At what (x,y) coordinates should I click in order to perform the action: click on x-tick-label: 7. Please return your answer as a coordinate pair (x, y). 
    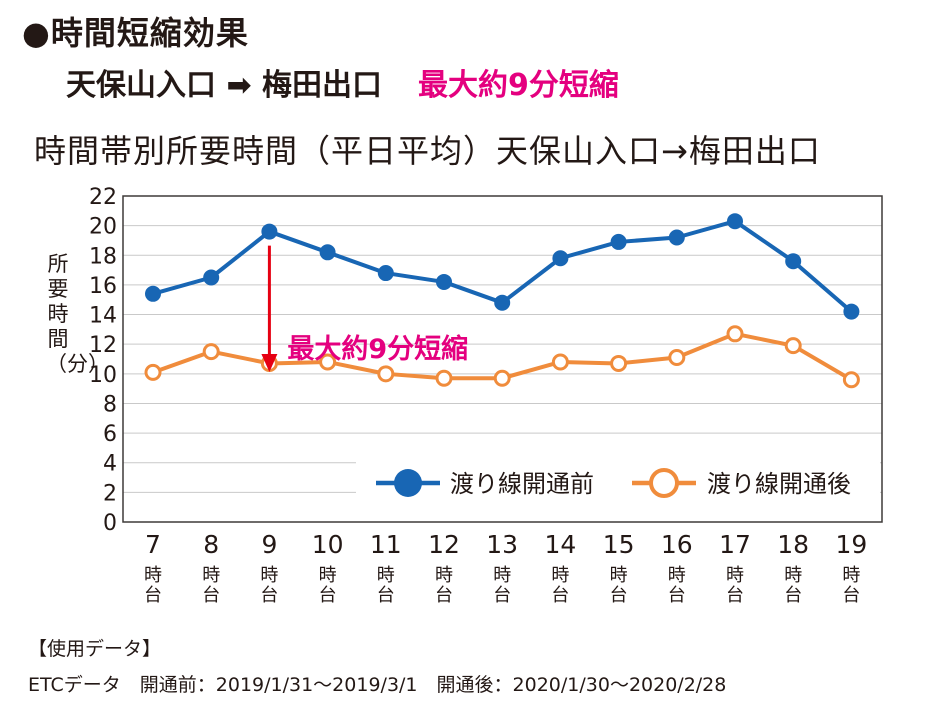
    Looking at the image, I should click on (153, 544).